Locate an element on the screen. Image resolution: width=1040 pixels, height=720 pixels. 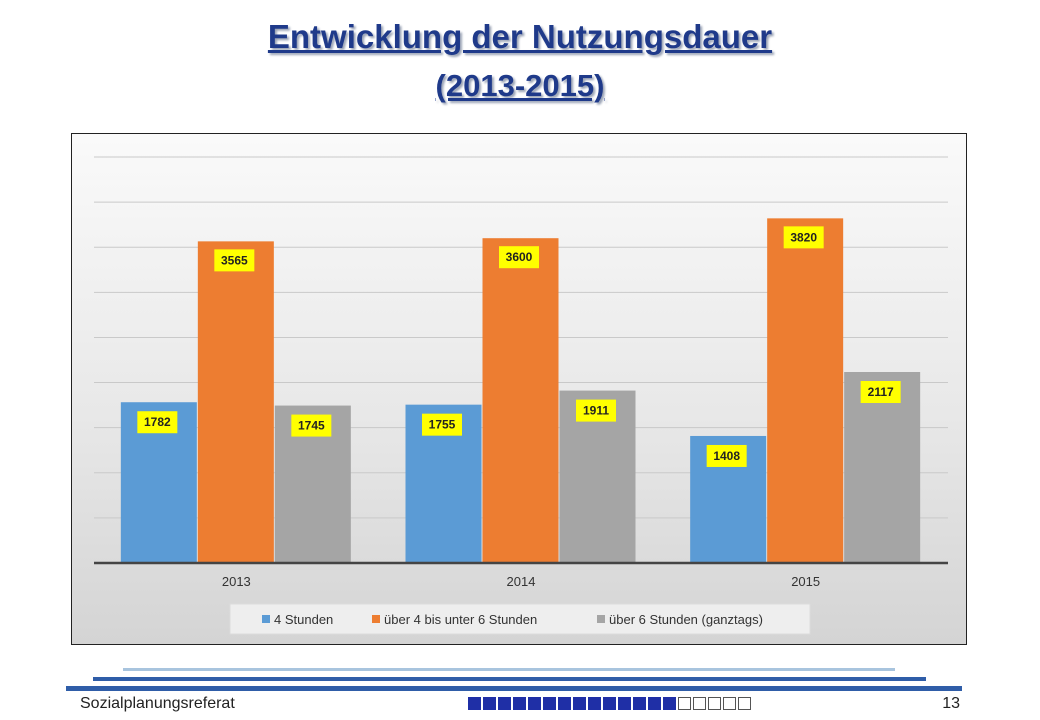
legend-box is located at coordinates (520, 619).